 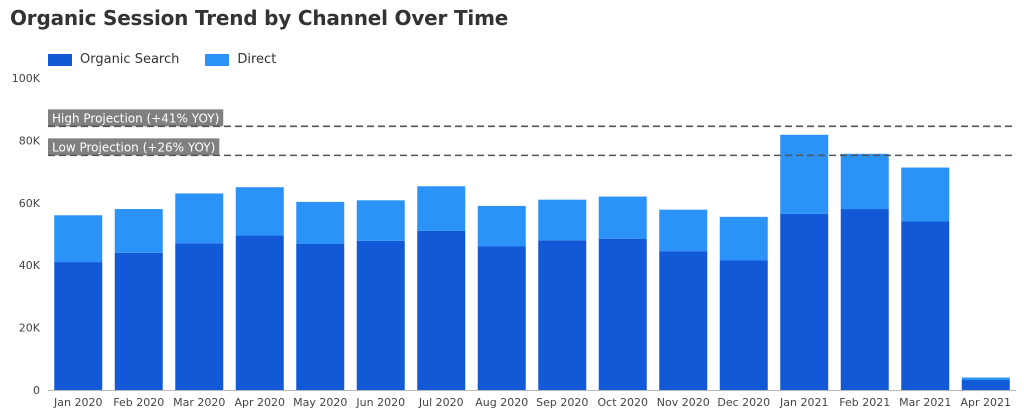 I want to click on y-tick-label-5: 100K, so click(x=26, y=78).